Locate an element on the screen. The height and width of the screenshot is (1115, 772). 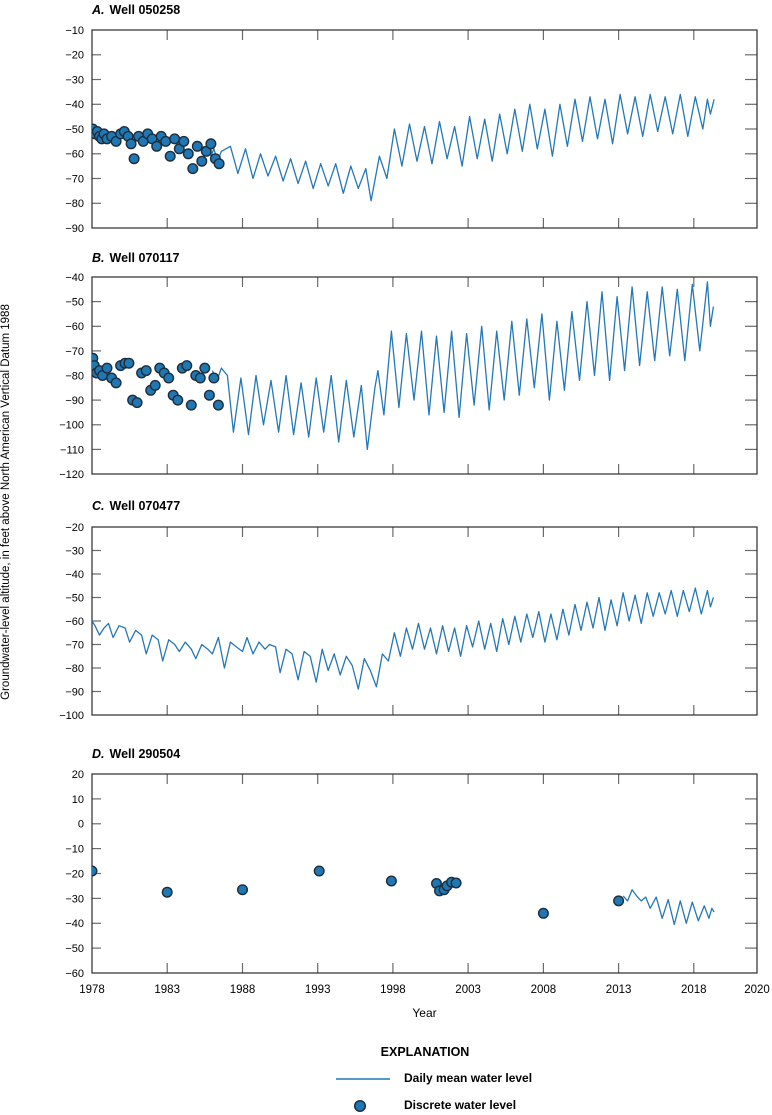
legend-title: EXPLANATION is located at coordinates (425, 1052).